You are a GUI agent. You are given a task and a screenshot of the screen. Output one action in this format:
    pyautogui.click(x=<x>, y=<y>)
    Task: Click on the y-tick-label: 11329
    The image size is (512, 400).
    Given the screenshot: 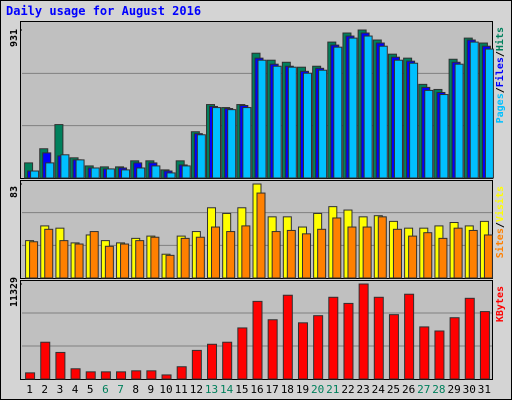 What is the action you would take?
    pyautogui.click(x=14, y=292)
    